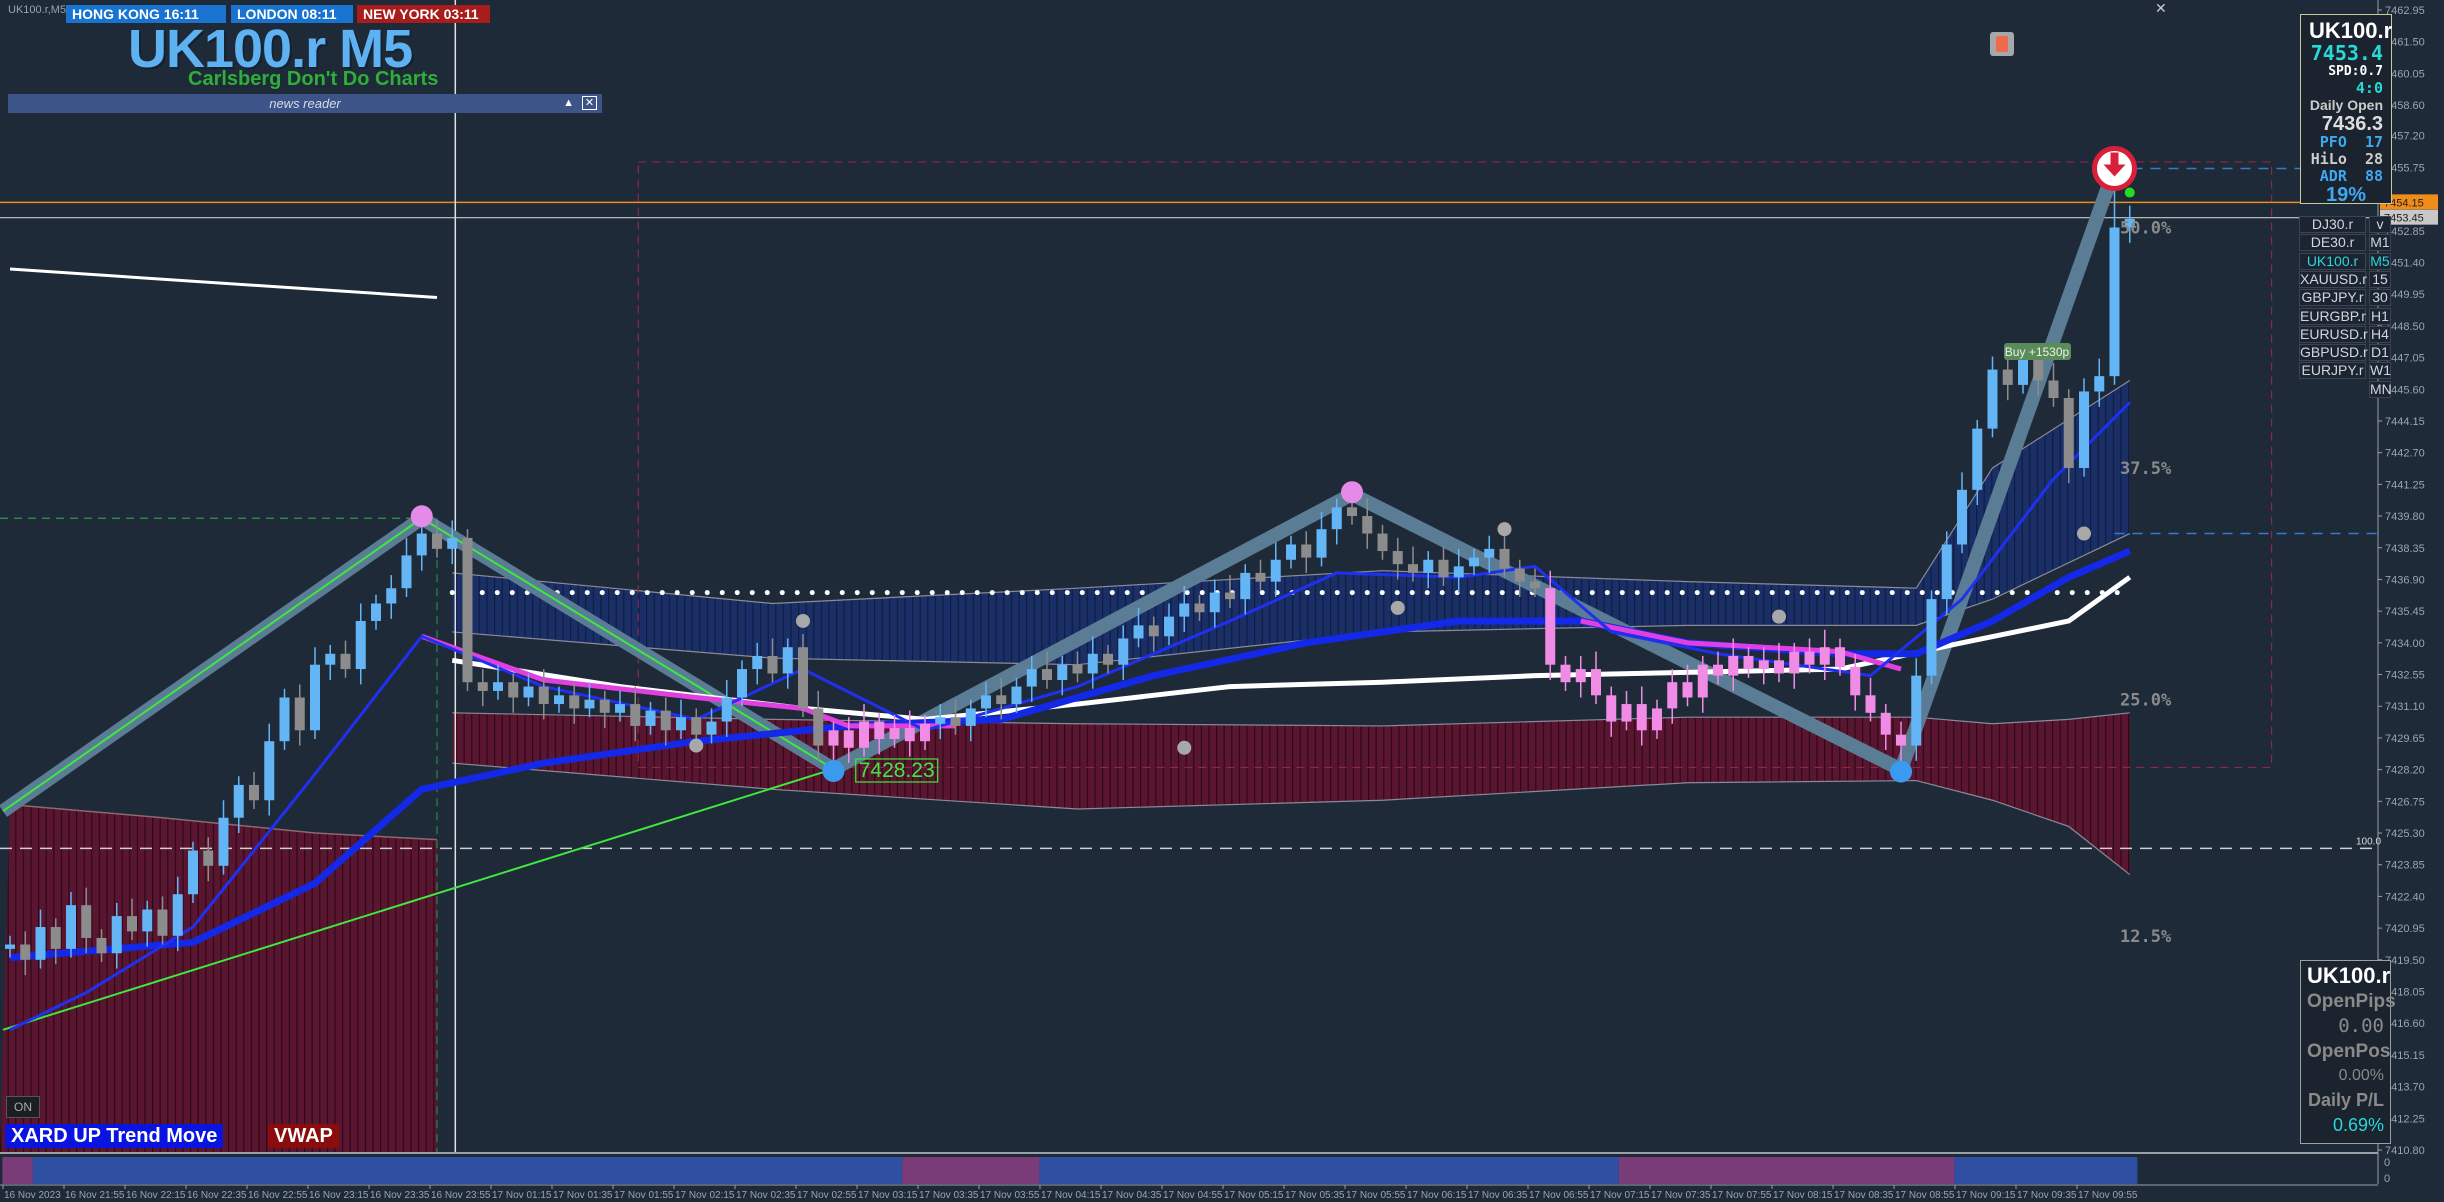 The image size is (2444, 1202). I want to click on symbol-button: EURGBP.r, so click(2332, 316).